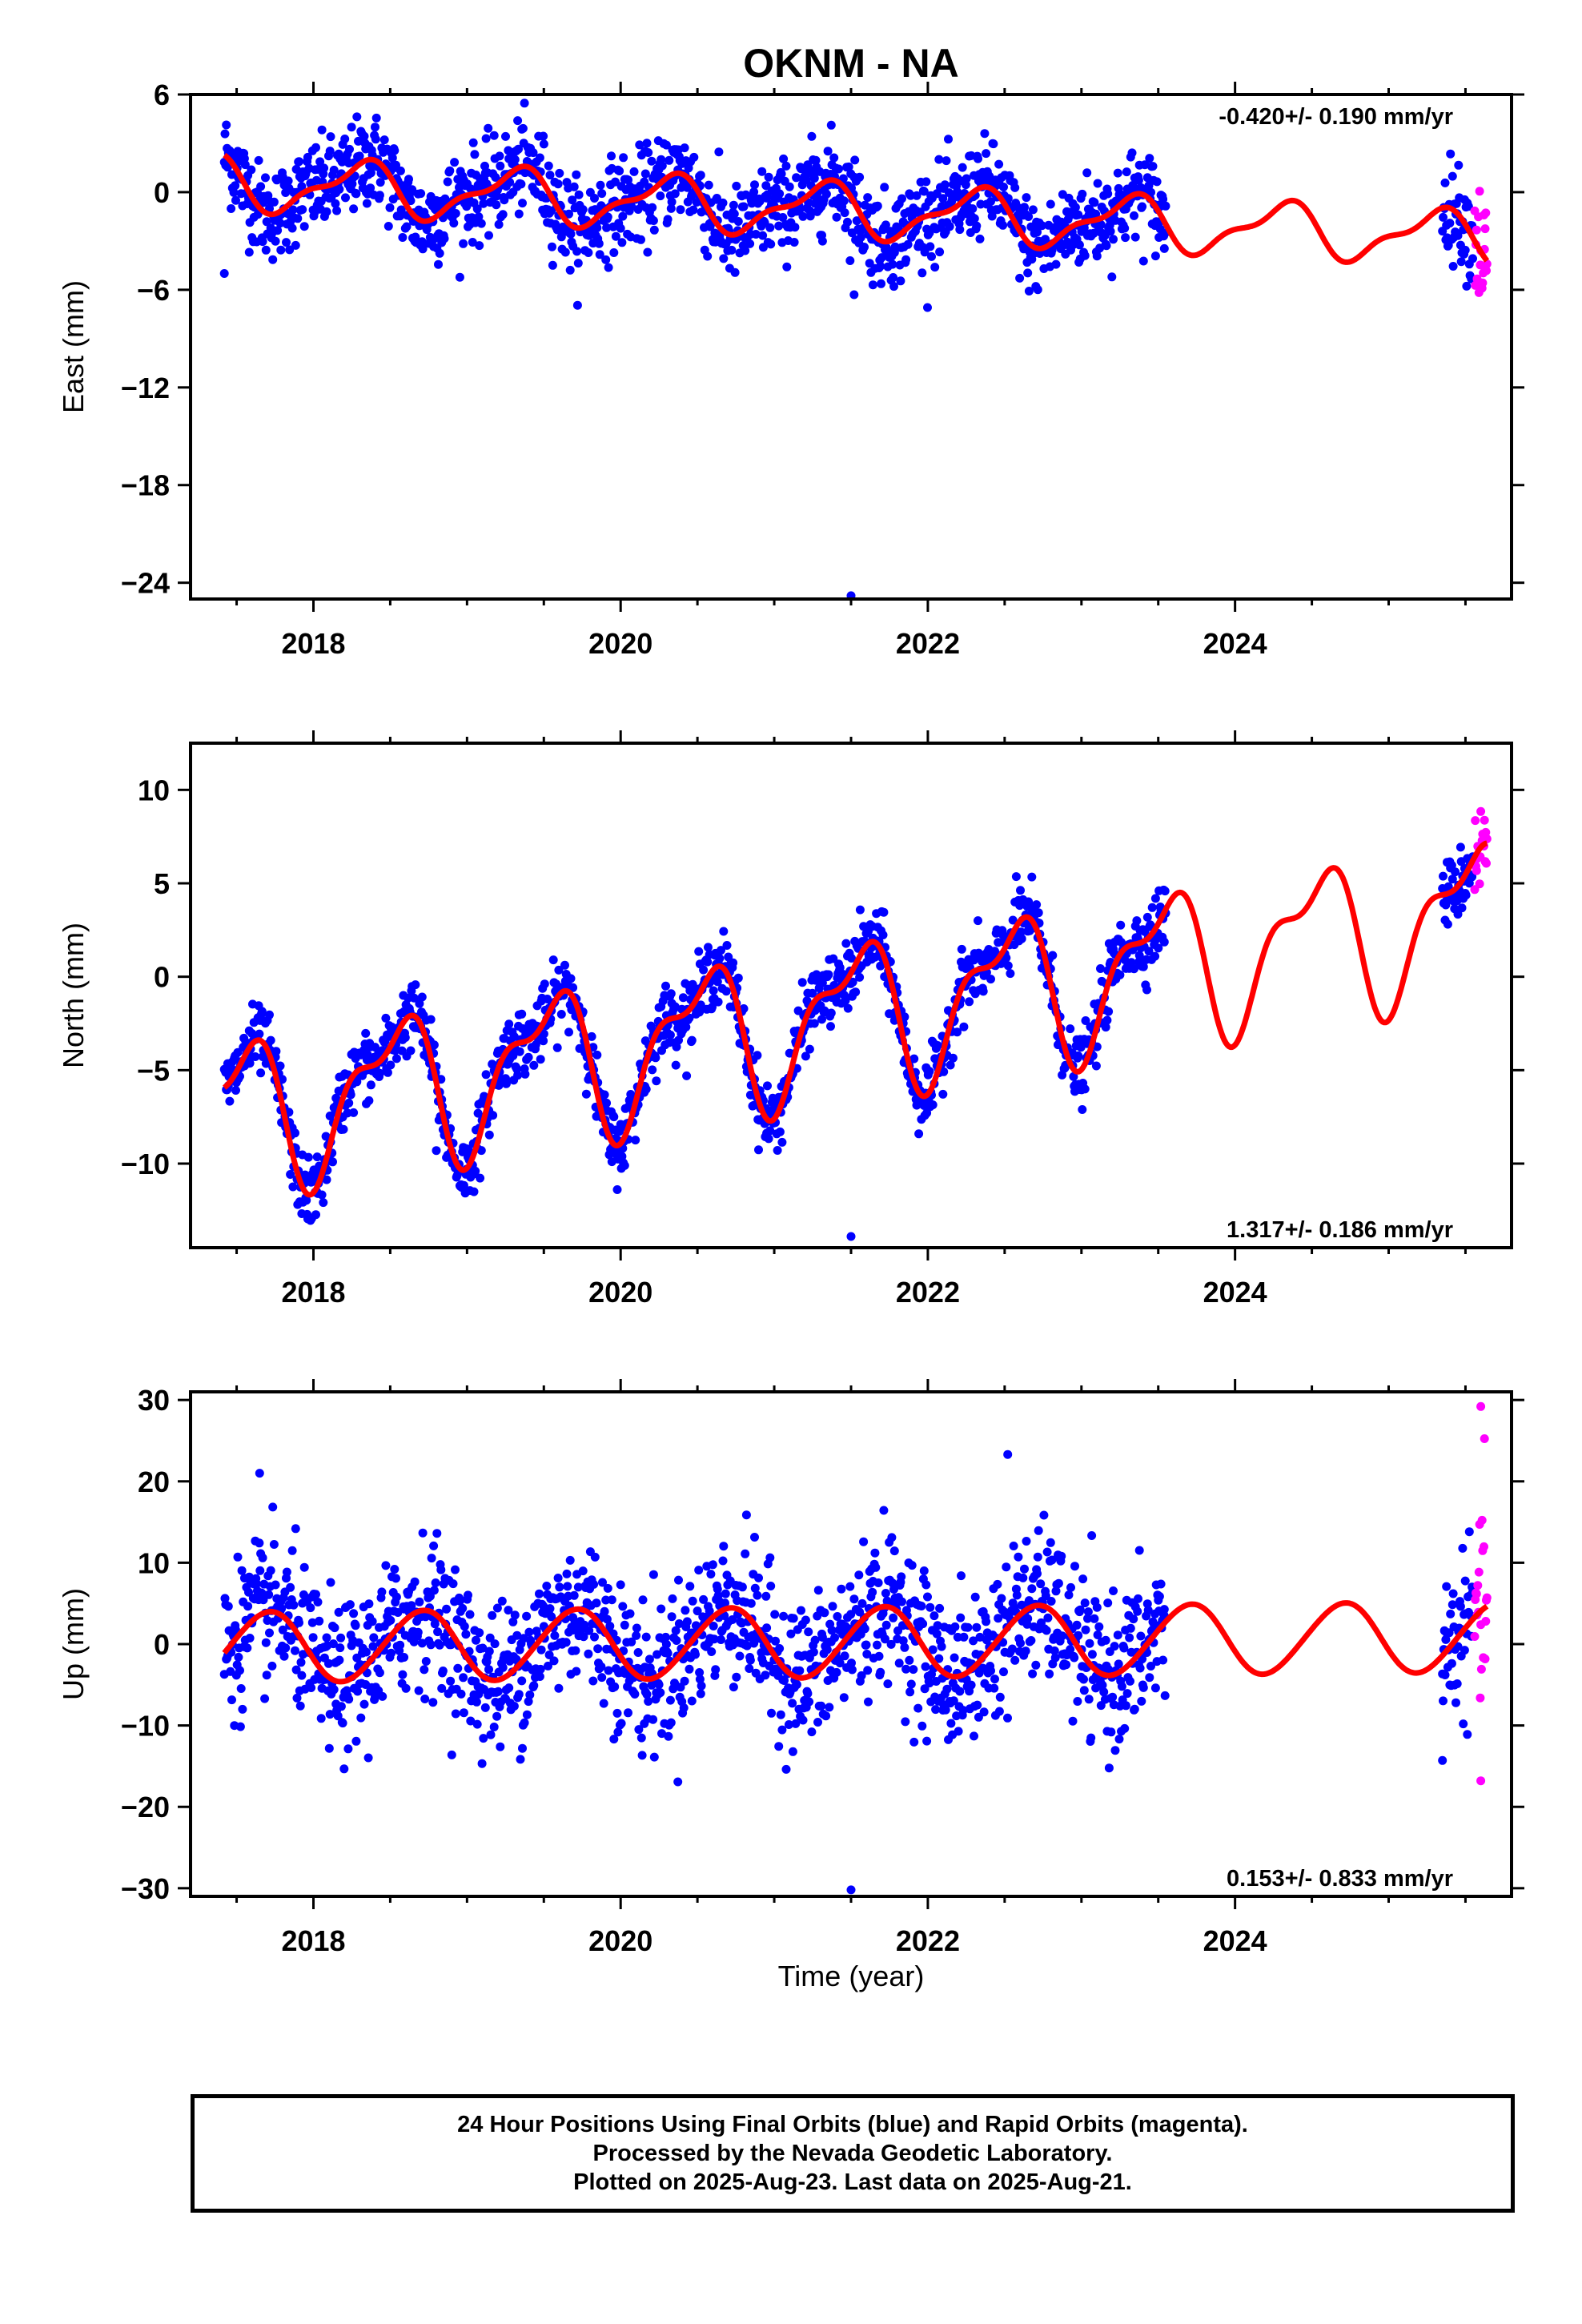 The image size is (1582, 2324). I want to click on rapid-orbit-point, so click(1487, 1597).